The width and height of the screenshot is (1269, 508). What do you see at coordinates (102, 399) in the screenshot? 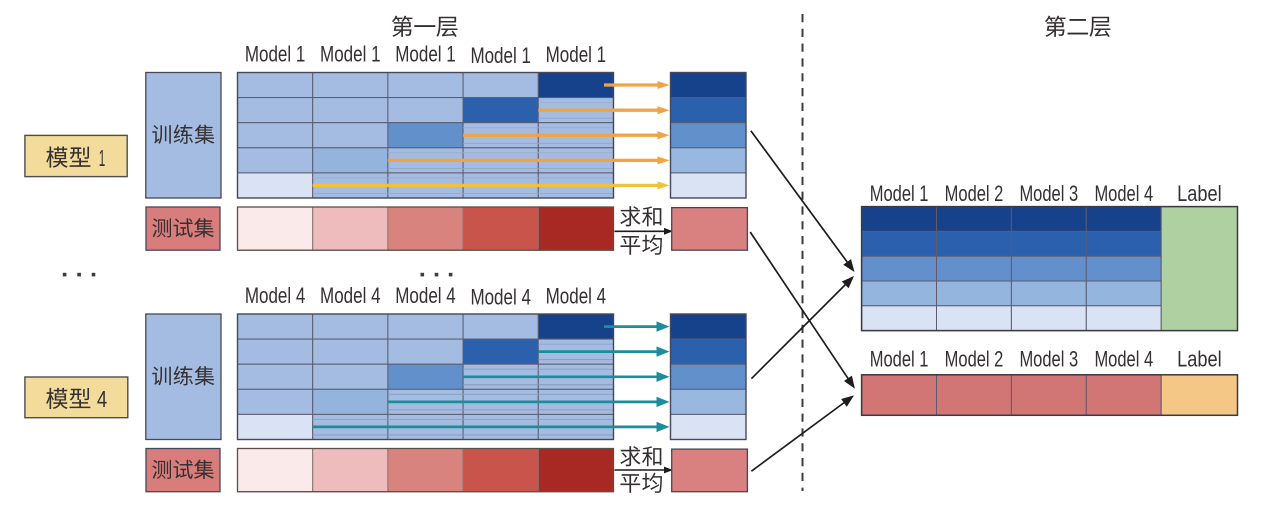
I see `svg-text: 4` at bounding box center [102, 399].